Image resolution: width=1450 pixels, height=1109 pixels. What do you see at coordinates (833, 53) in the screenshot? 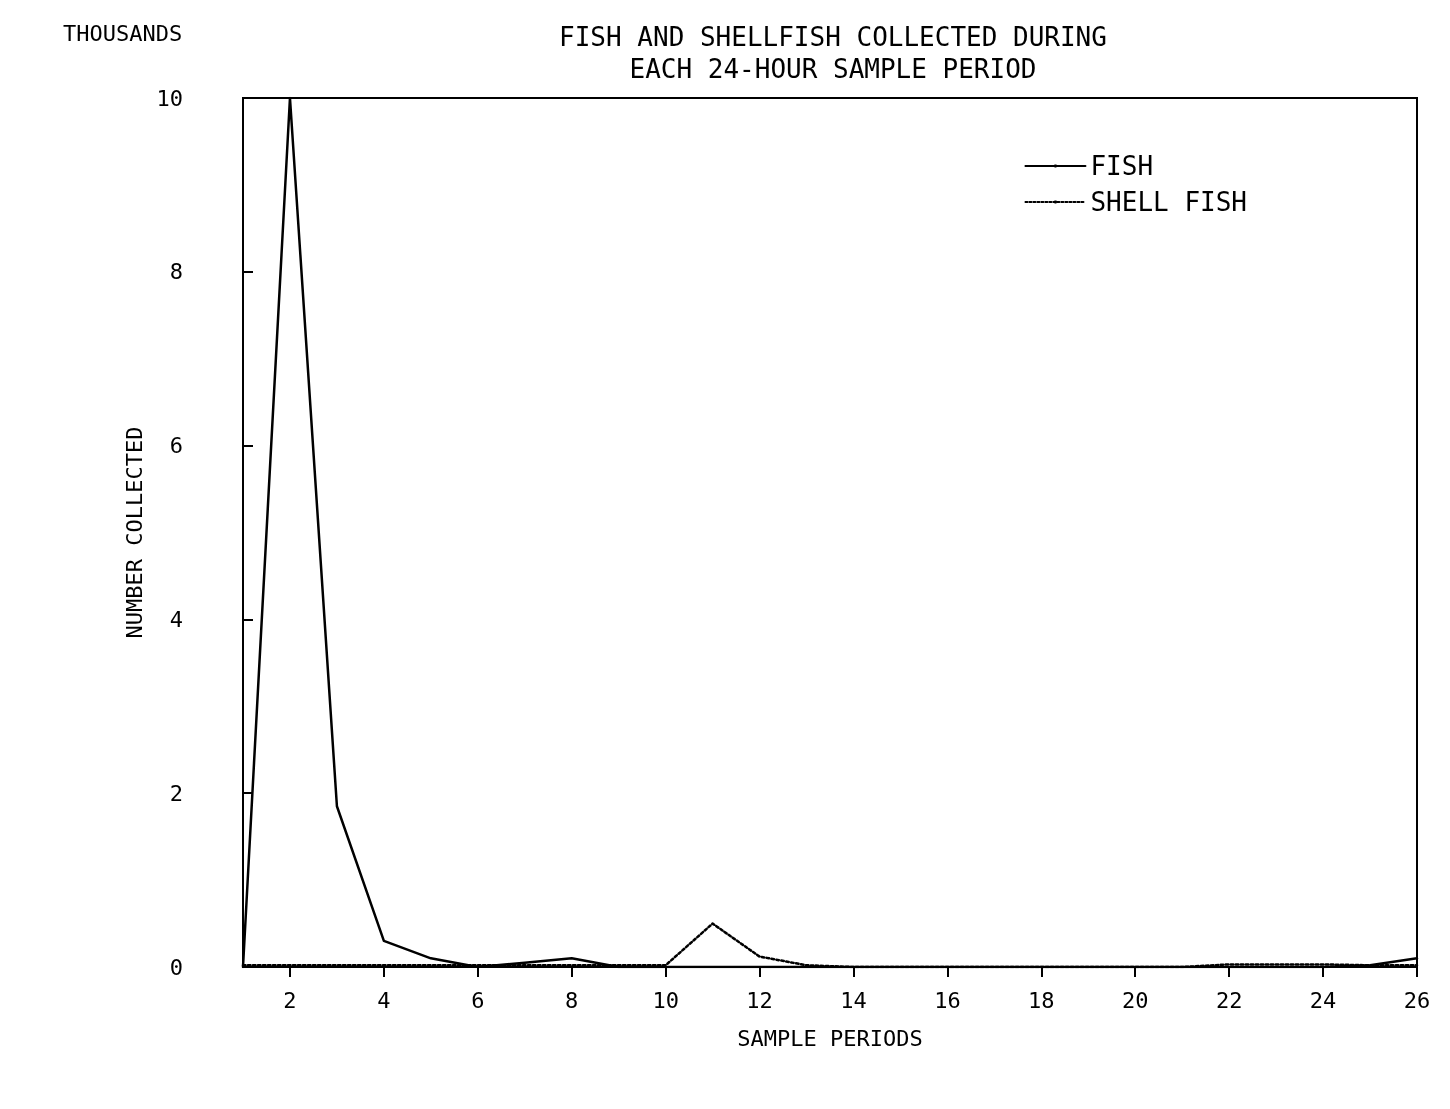
I see `chart-title: FISH AND SHELLFISH COLLECTED DURING EACH 24-HOUR SAMPLE PERIOD` at bounding box center [833, 53].